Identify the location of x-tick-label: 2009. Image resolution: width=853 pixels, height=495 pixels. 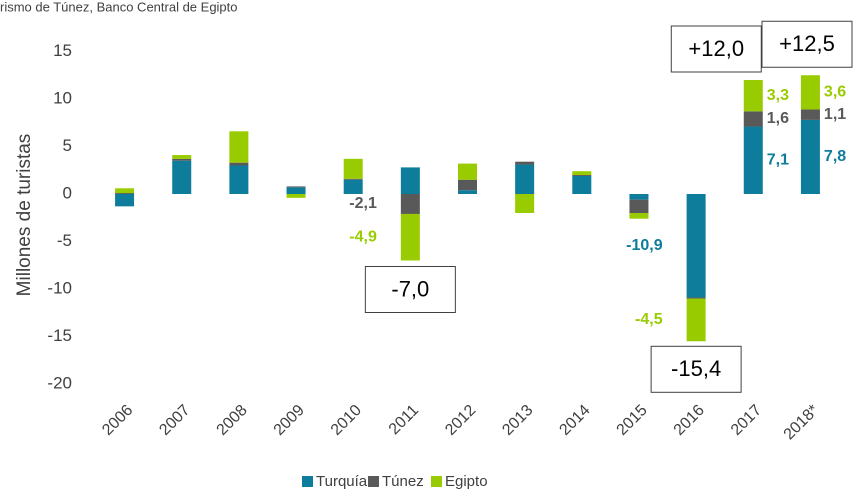
(289, 420).